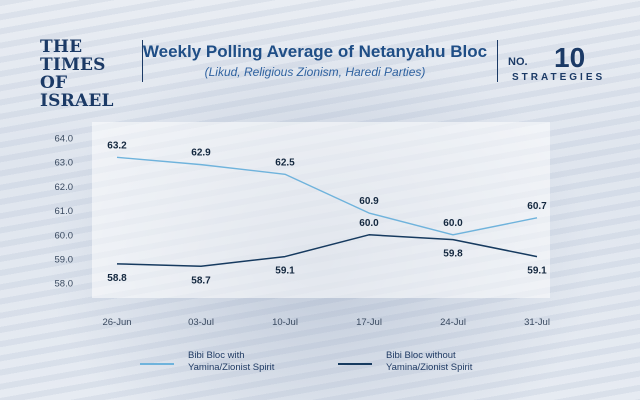  What do you see at coordinates (369, 322) in the screenshot?
I see `x-tick-label: 17-Jul` at bounding box center [369, 322].